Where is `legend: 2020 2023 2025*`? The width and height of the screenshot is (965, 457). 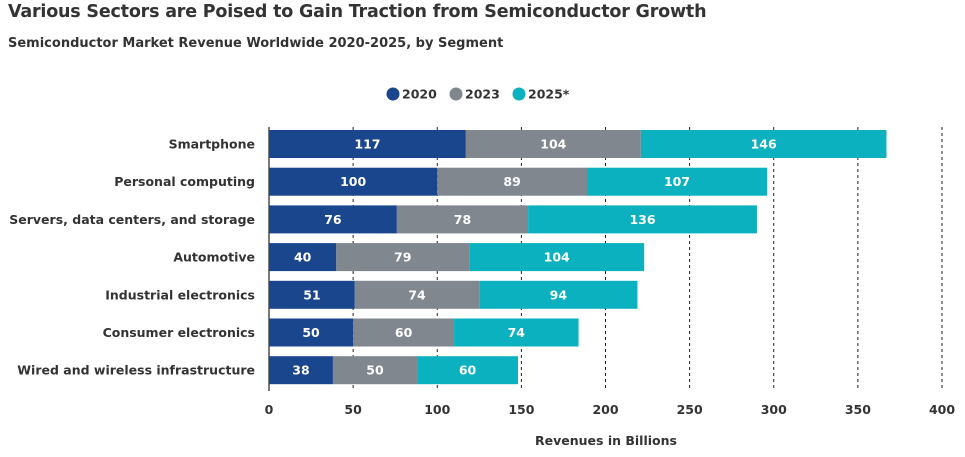 legend: 2020 2023 2025* is located at coordinates (478, 94).